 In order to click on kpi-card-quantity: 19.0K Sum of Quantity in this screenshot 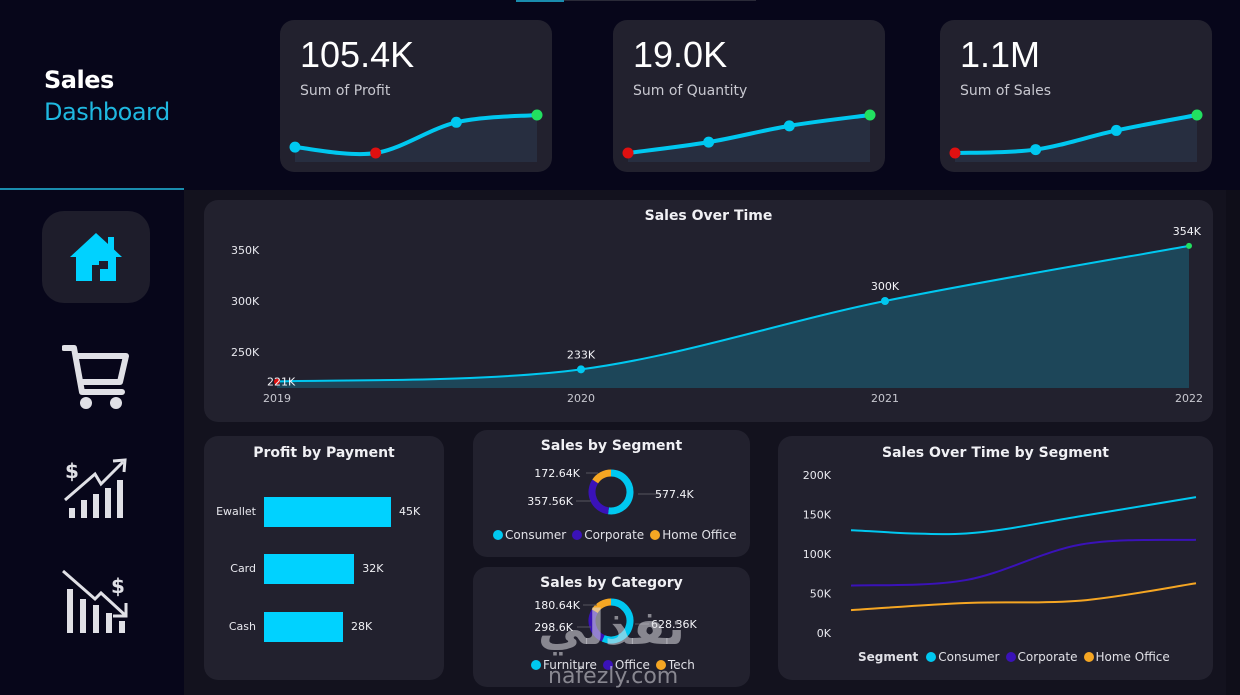, I will do `click(749, 96)`.